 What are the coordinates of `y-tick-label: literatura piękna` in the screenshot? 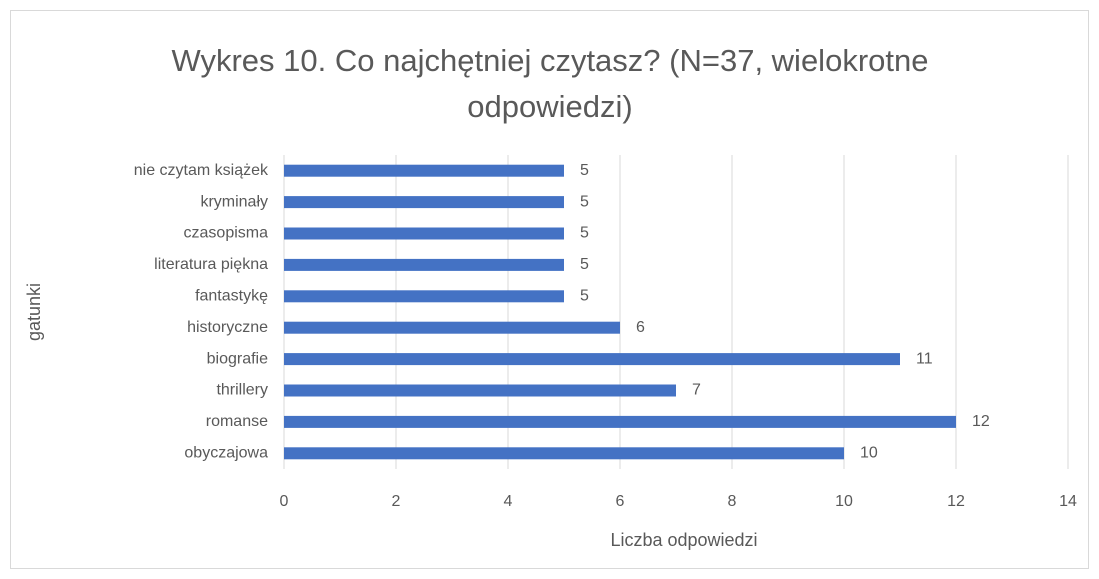 It's located at (211, 264).